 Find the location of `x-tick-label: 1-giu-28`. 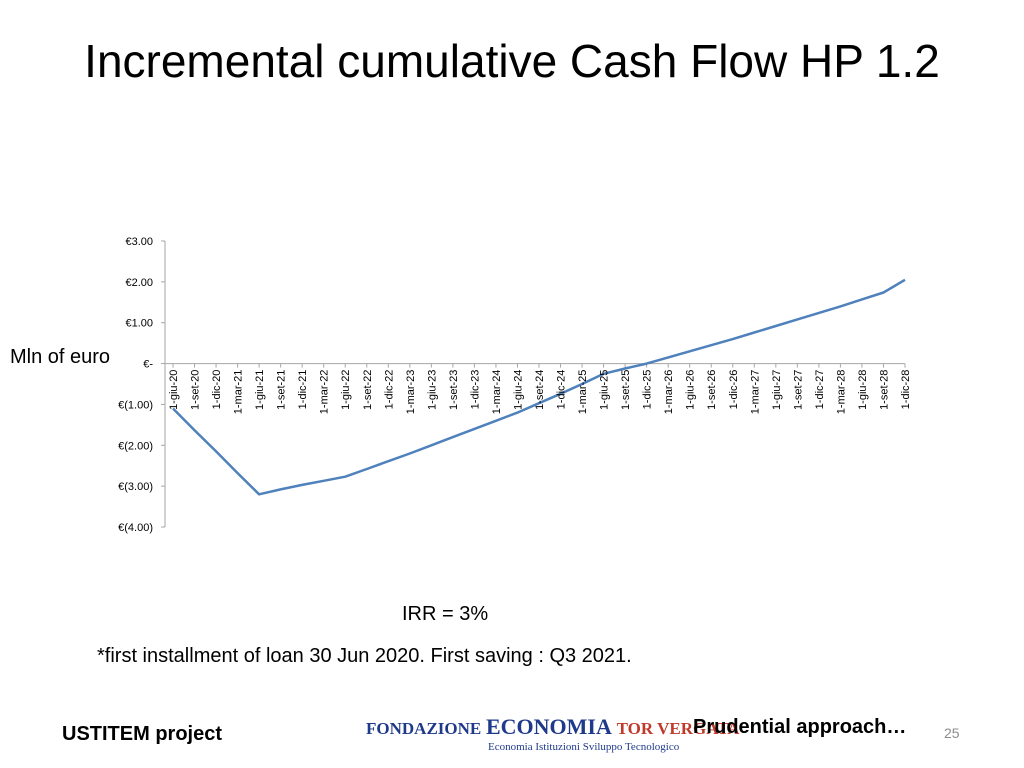

x-tick-label: 1-giu-28 is located at coordinates (863, 390).